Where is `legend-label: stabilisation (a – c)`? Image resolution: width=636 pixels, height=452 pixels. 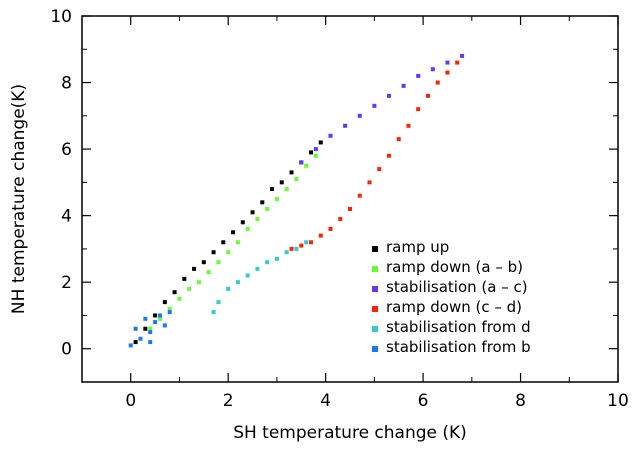 legend-label: stabilisation (a – c) is located at coordinates (457, 287).